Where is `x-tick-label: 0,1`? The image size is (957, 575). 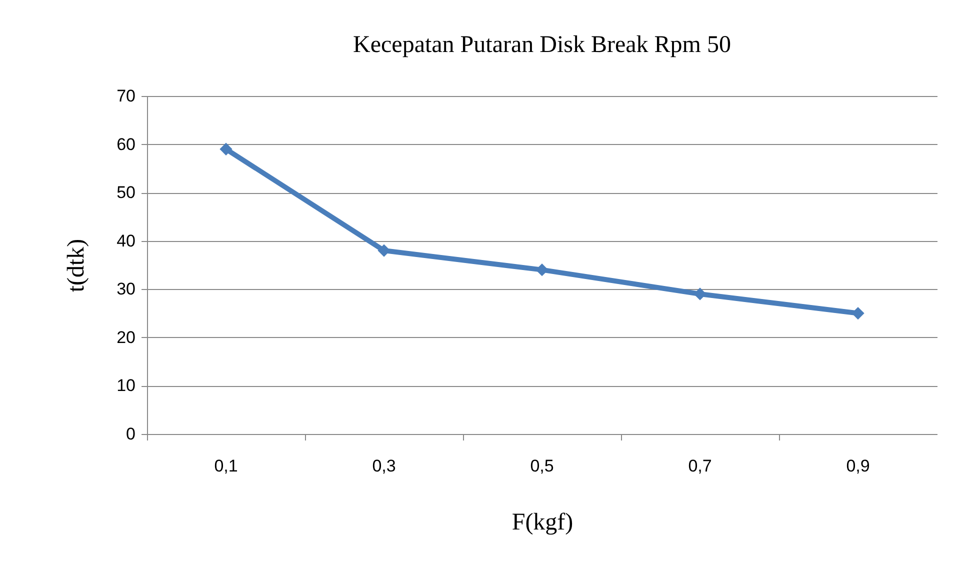
x-tick-label: 0,1 is located at coordinates (226, 466).